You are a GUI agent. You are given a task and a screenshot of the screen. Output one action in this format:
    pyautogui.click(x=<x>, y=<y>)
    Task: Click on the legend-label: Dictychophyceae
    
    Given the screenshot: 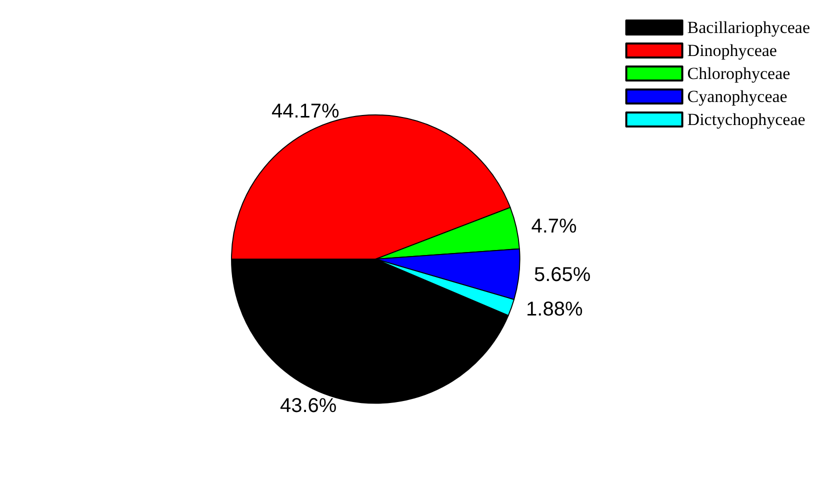 What is the action you would take?
    pyautogui.click(x=746, y=119)
    